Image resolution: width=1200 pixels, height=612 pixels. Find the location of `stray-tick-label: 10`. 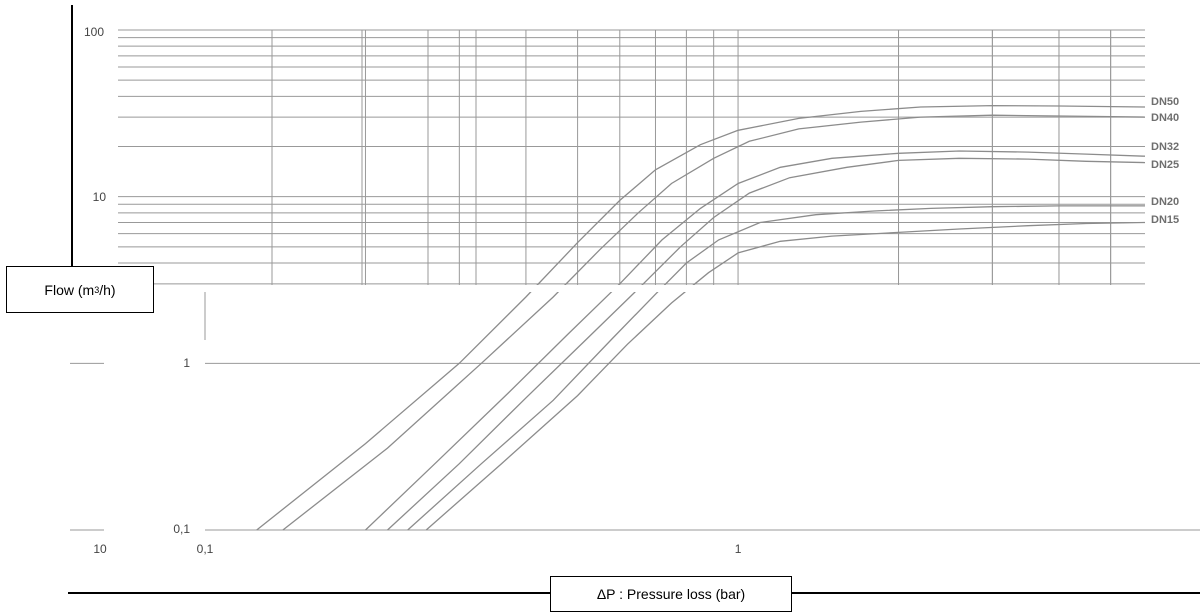

stray-tick-label: 10 is located at coordinates (100, 549).